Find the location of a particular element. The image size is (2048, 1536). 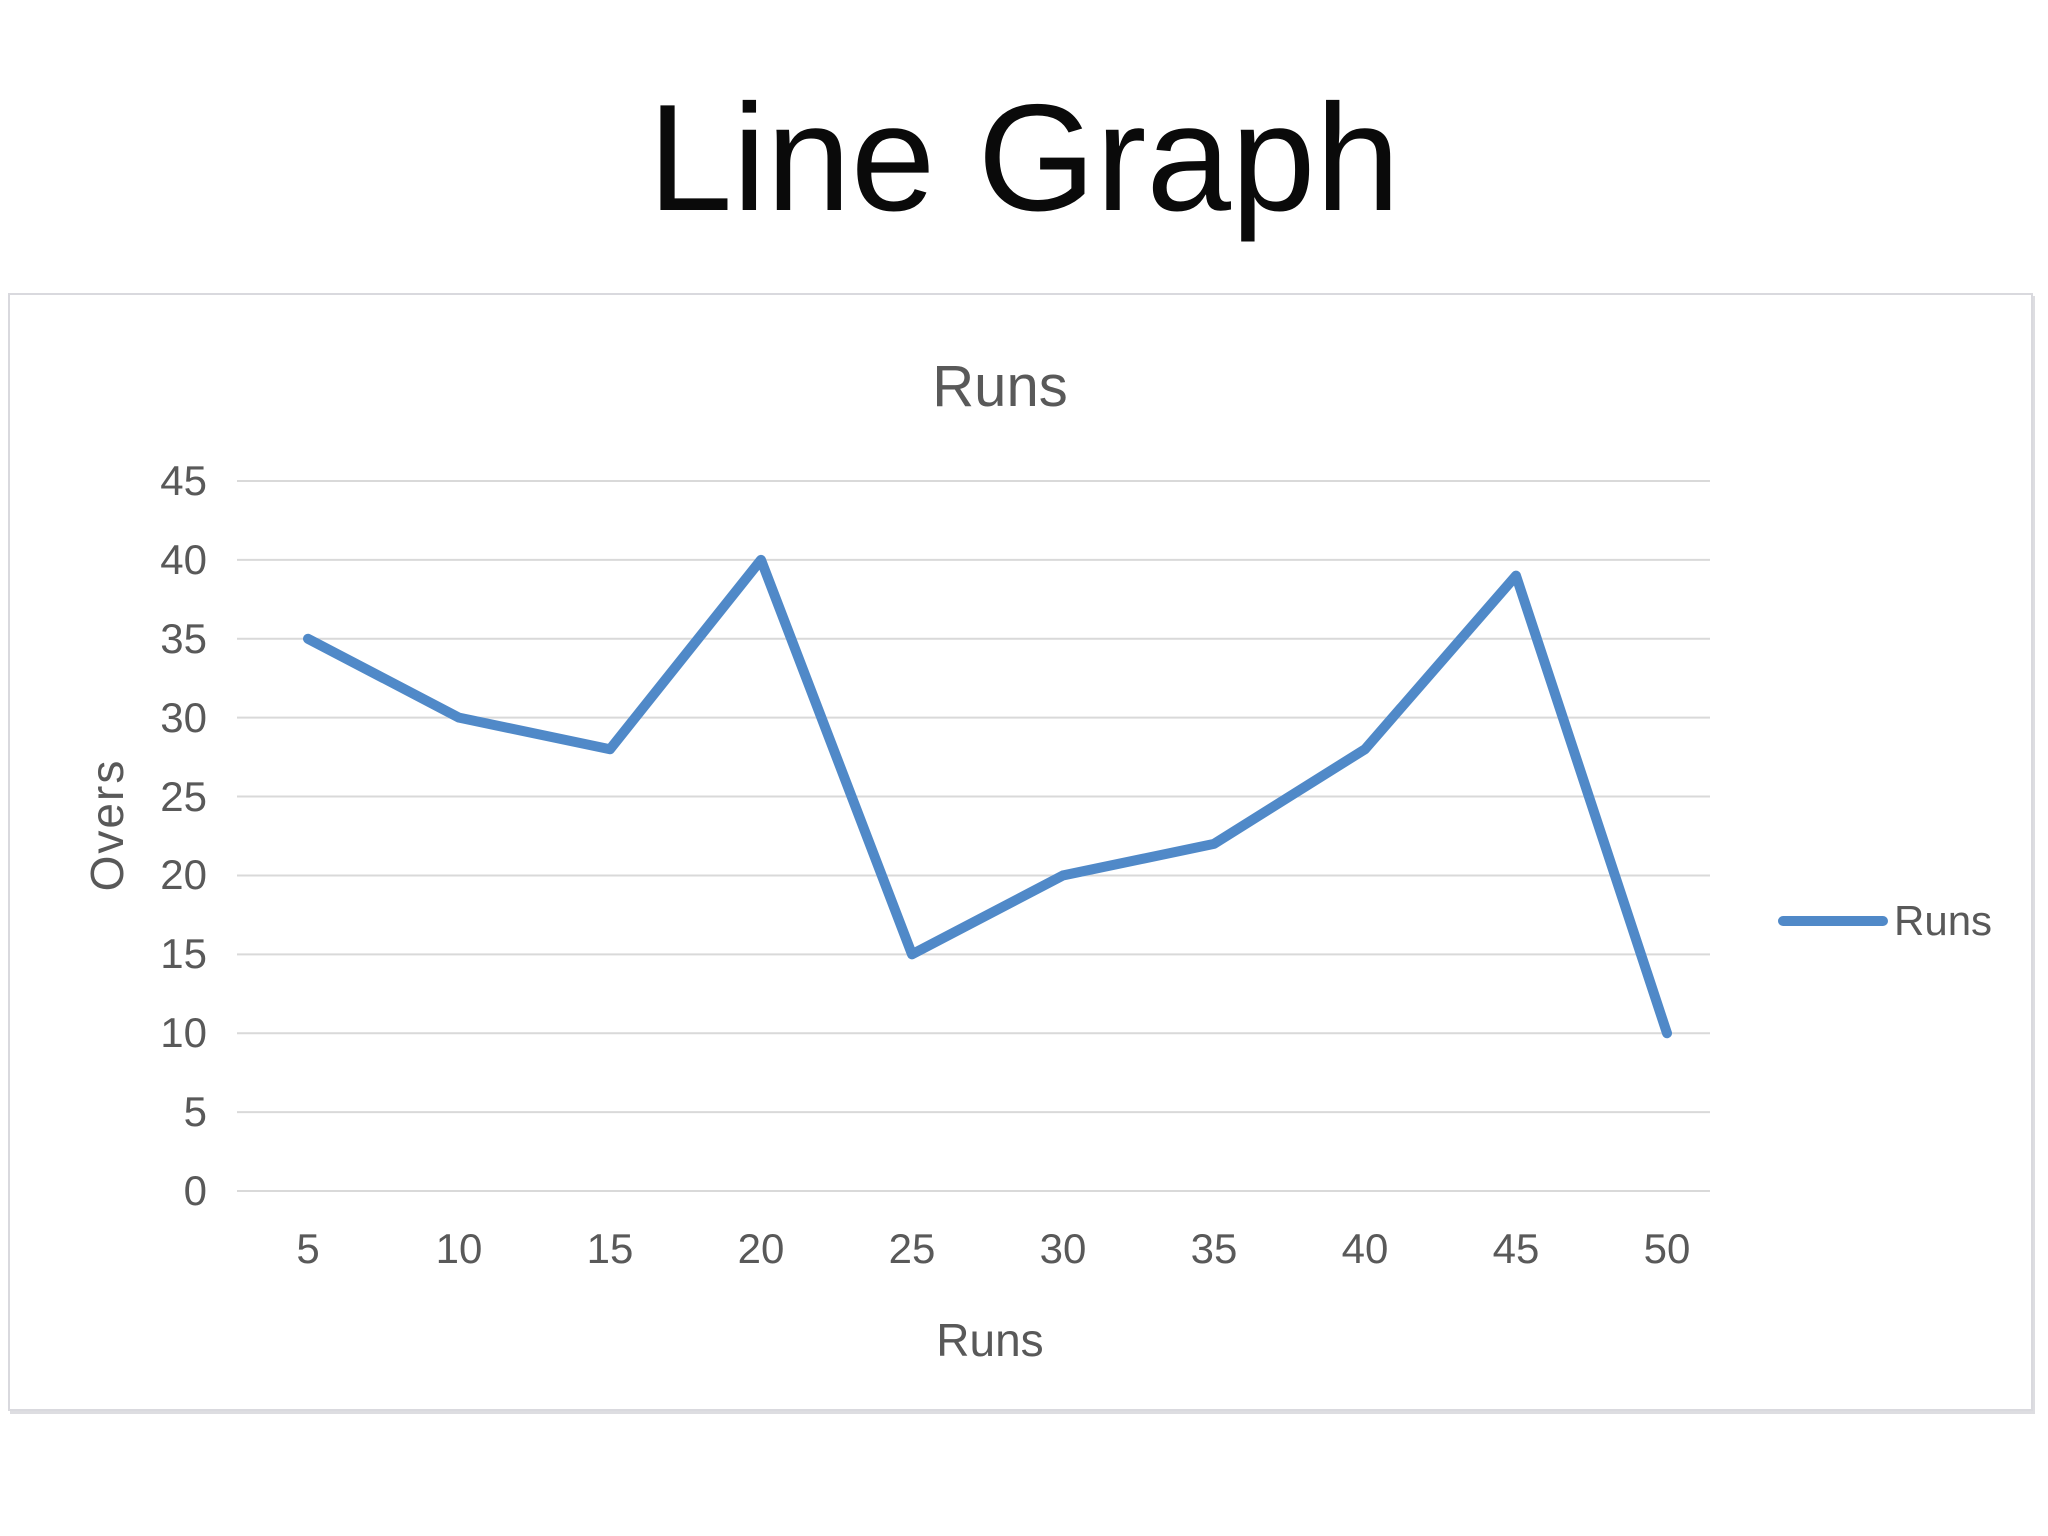

y-tick-label: 25 is located at coordinates (183, 796).